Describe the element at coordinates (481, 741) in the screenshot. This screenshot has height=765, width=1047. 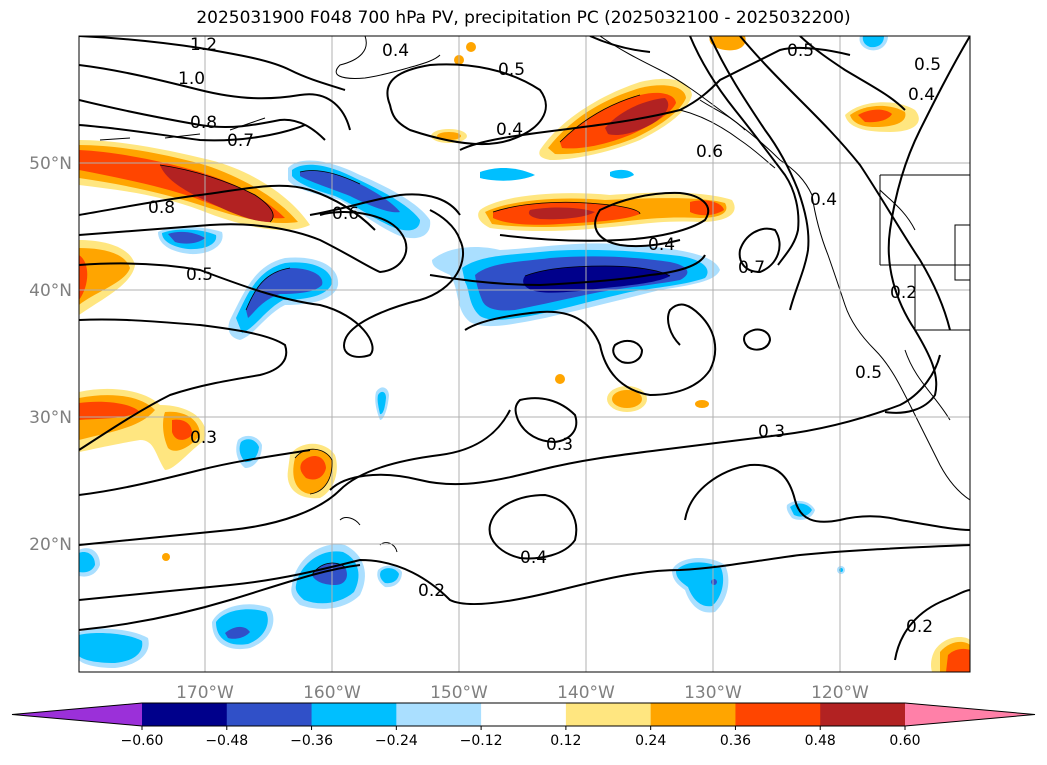
I see `colorbar-tick-label: −0.12` at that location.